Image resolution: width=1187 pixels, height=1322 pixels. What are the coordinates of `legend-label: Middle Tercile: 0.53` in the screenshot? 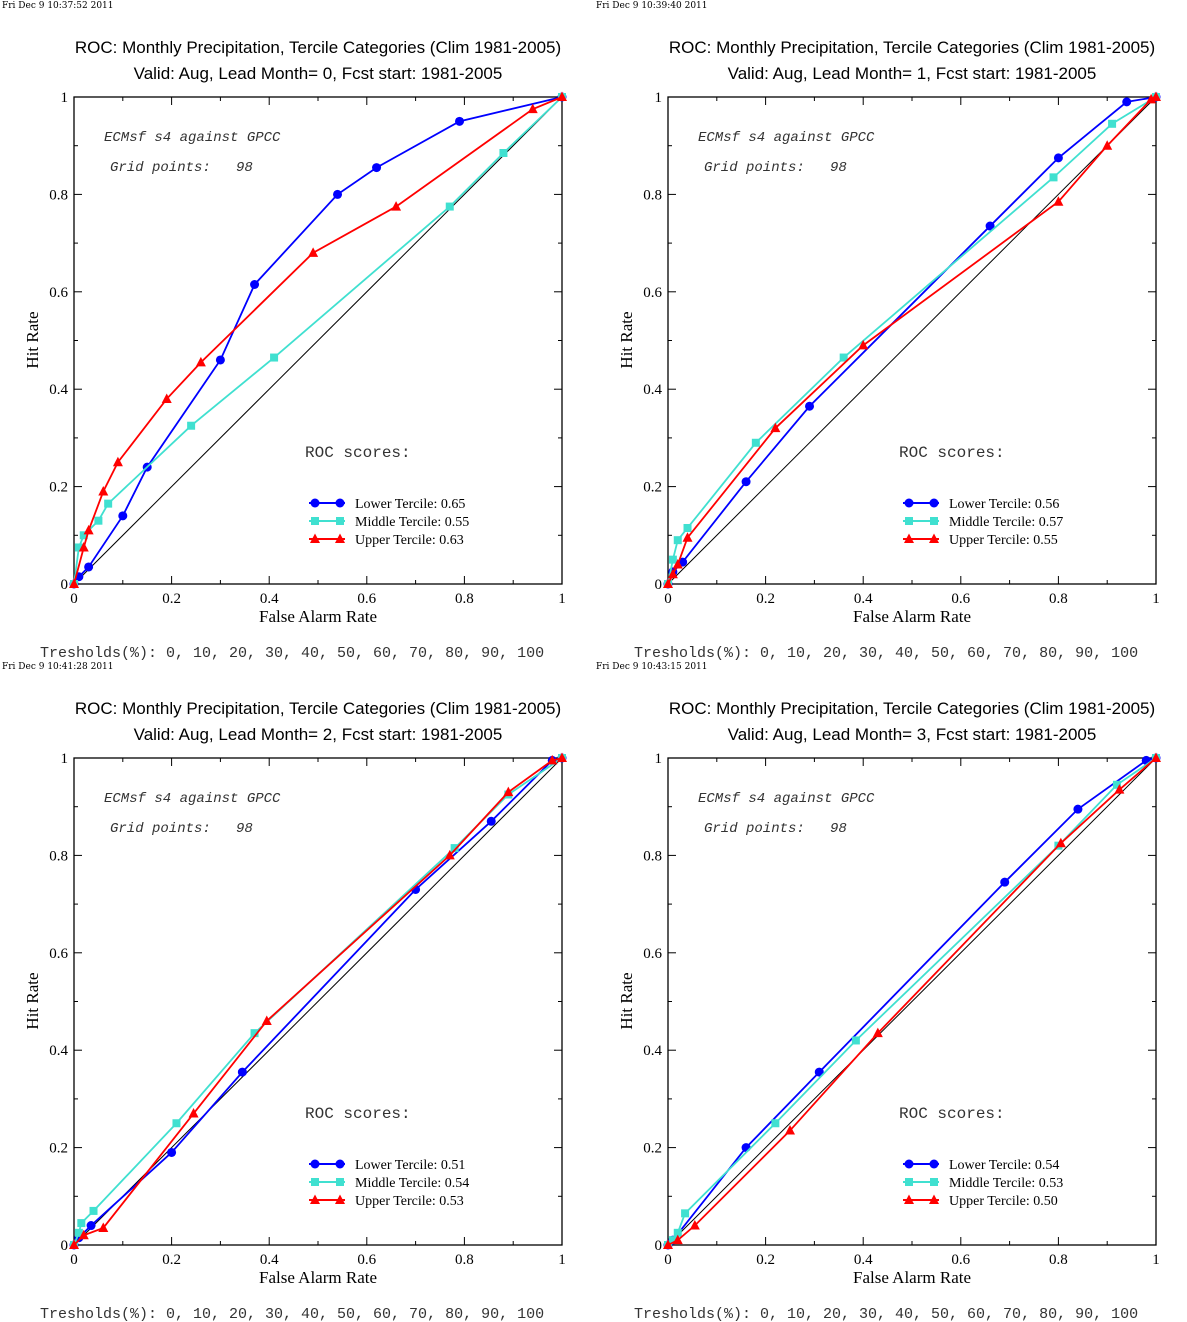 It's located at (1006, 1183).